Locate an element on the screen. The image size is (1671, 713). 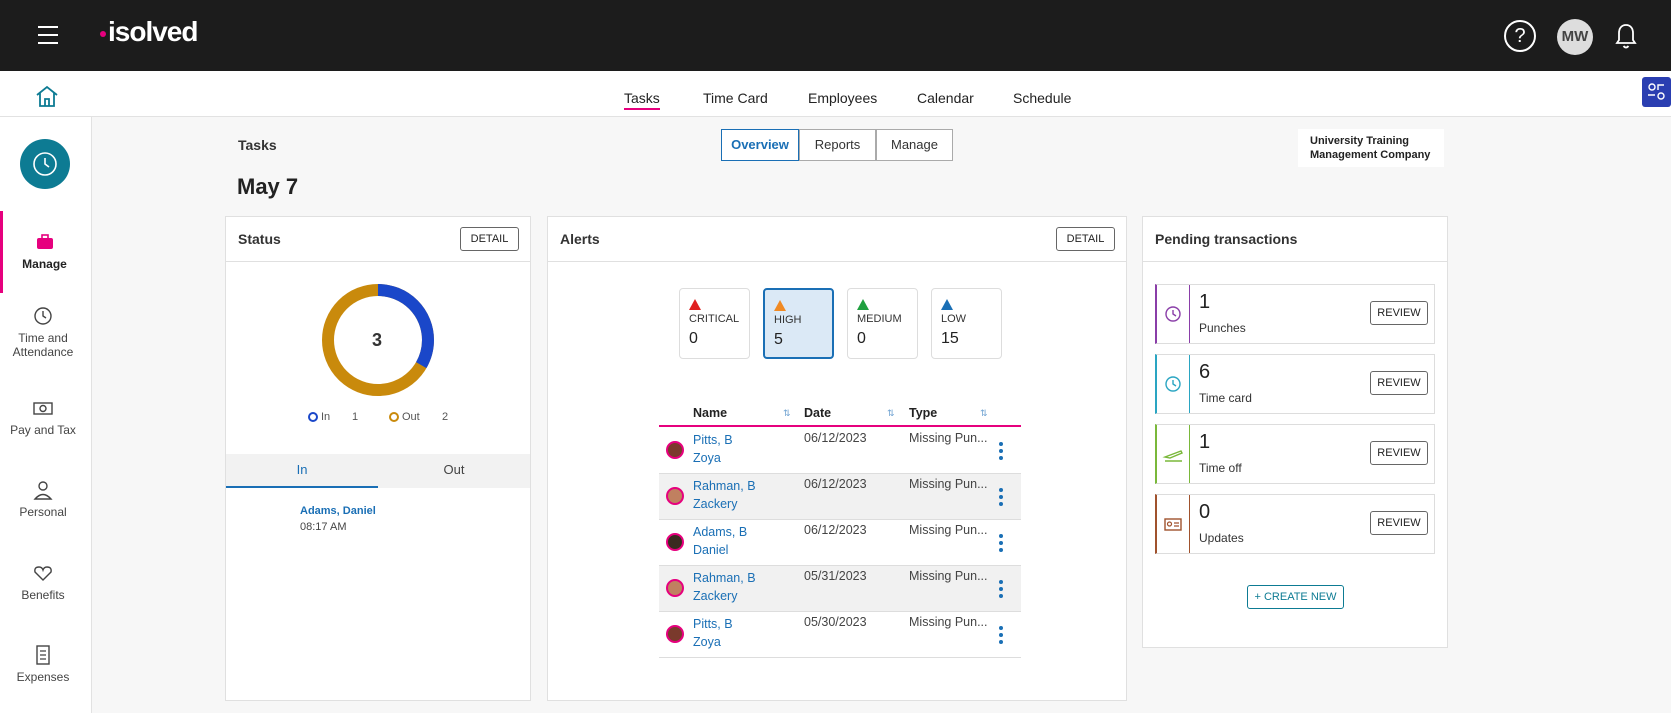
medium-warning-icon is located at coordinates (863, 304).